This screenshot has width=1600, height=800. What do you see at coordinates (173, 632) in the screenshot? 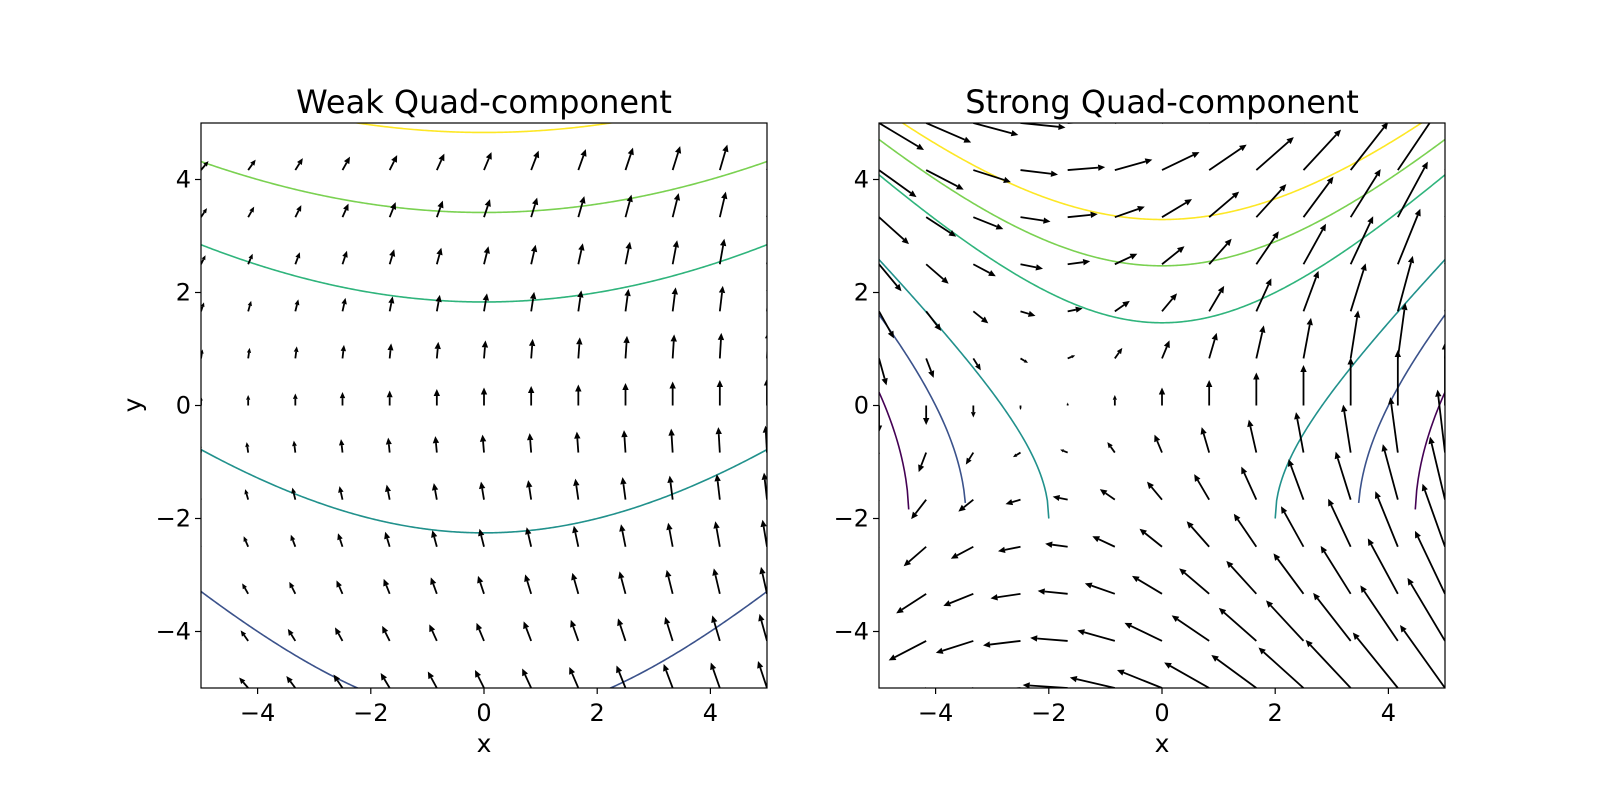
I see `y-tick-label: −4` at bounding box center [173, 632].